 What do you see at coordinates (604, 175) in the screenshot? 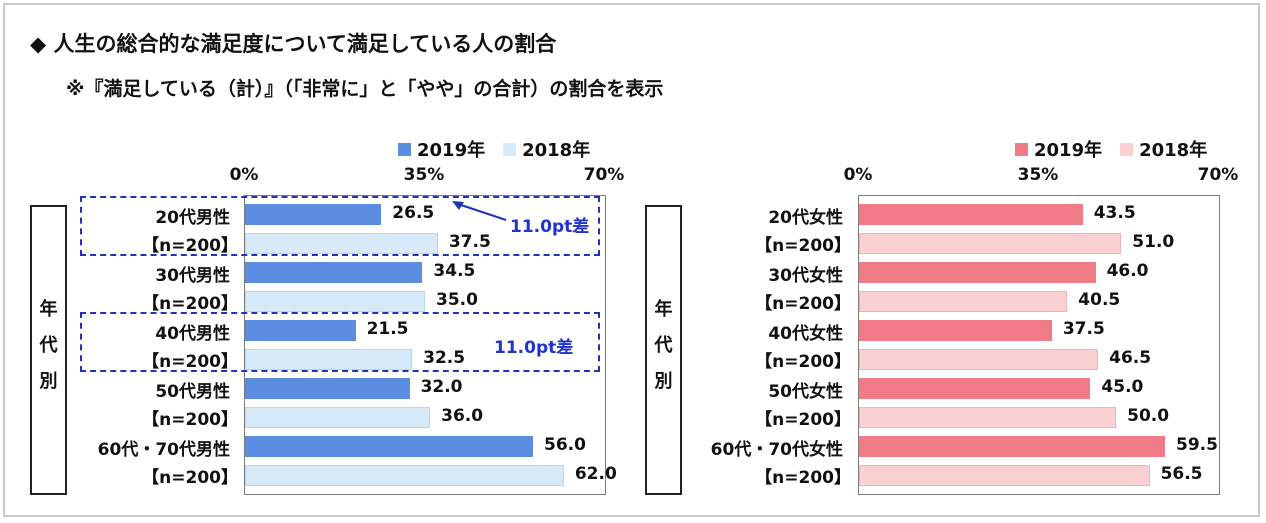
I see `male-x-tick: 70%` at bounding box center [604, 175].